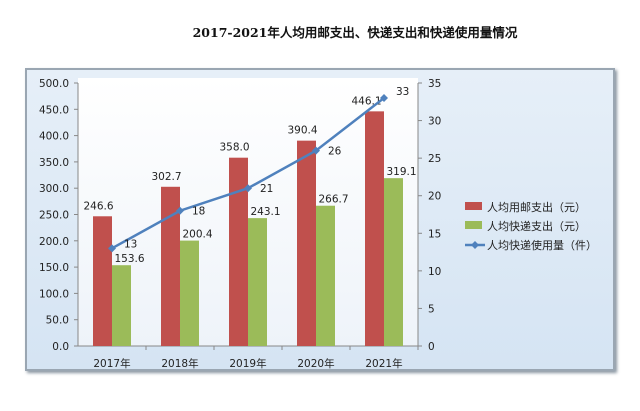 Image resolution: width=640 pixels, height=411 pixels. Describe the element at coordinates (54, 189) in the screenshot. I see `left-tick-label: 300.0` at that location.